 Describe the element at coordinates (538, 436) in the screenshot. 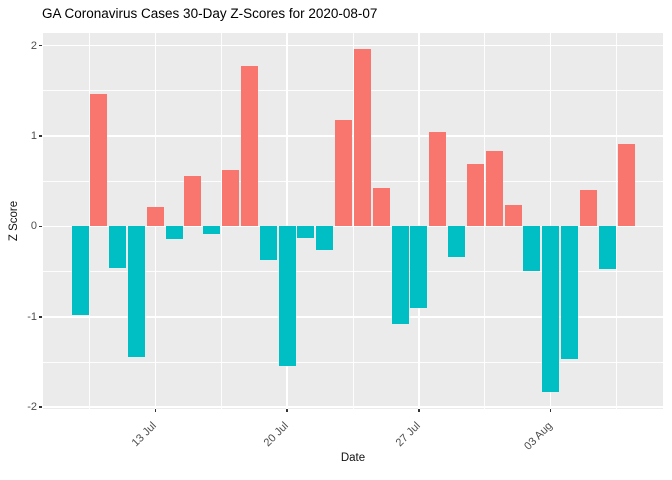

I see `x-tick-label: 03 Aug` at that location.